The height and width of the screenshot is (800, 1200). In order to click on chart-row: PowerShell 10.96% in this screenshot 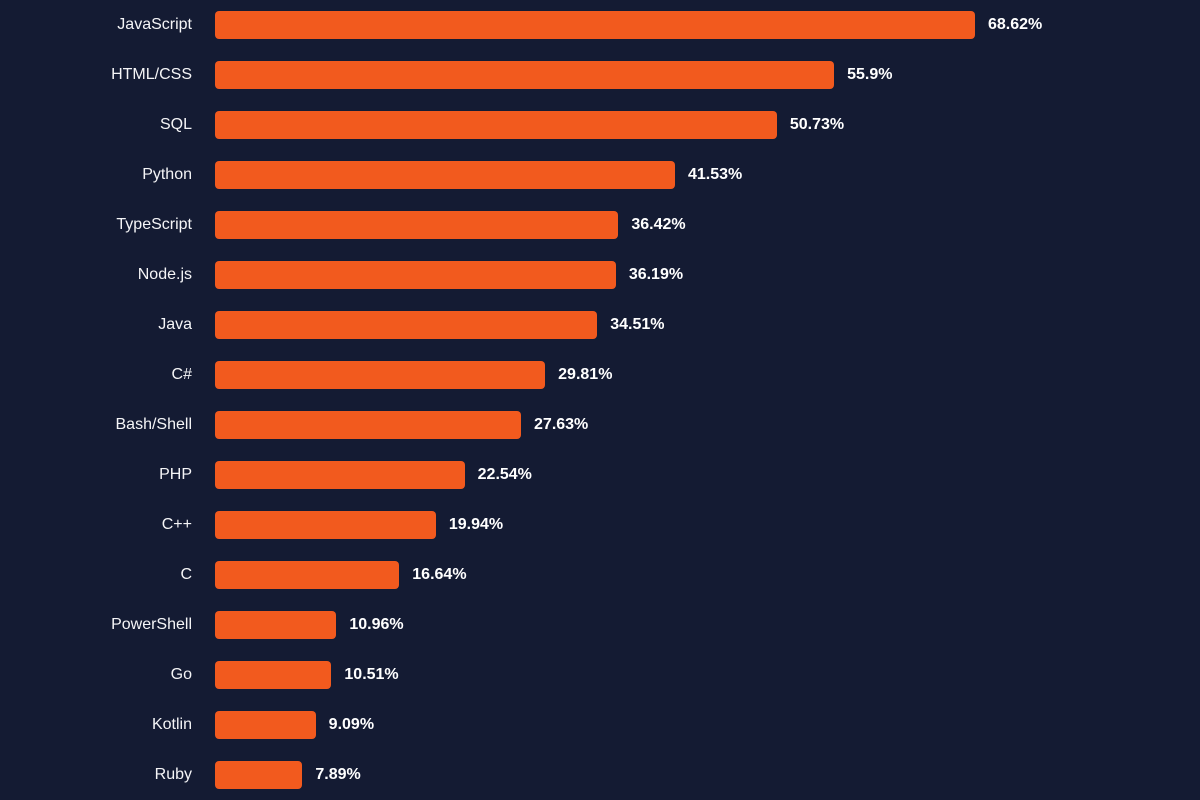, I will do `click(600, 625)`.